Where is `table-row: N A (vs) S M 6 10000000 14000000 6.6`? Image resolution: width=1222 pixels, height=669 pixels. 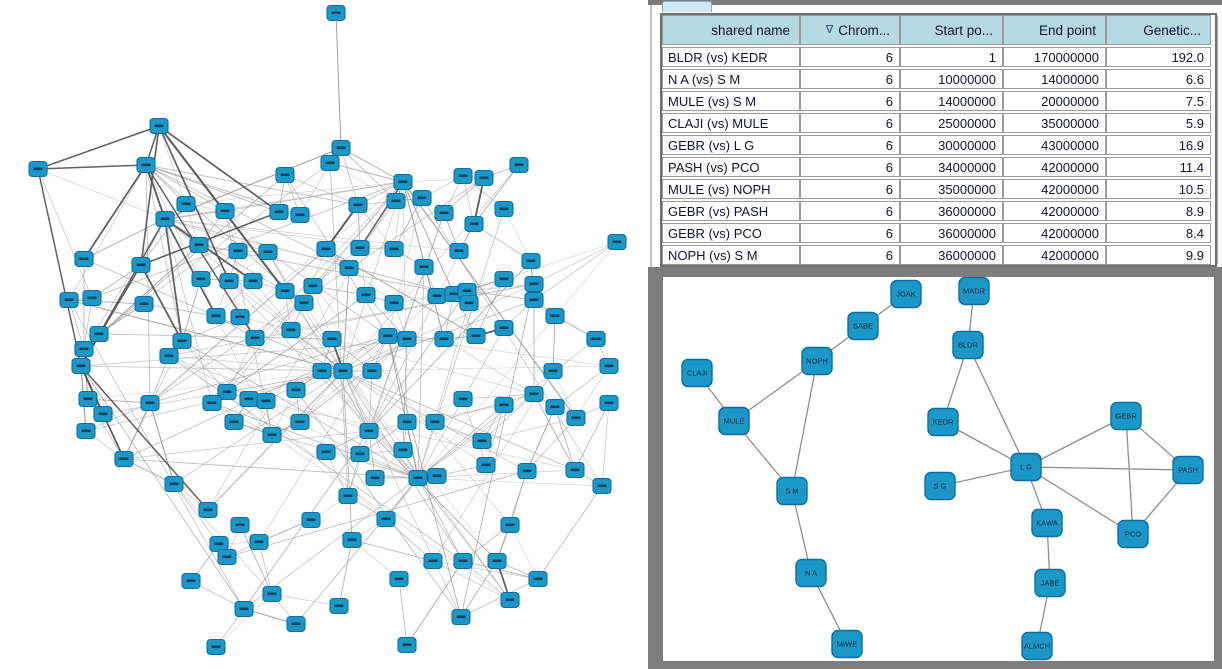
table-row: N A (vs) S M 6 10000000 14000000 6.6 is located at coordinates (938, 79).